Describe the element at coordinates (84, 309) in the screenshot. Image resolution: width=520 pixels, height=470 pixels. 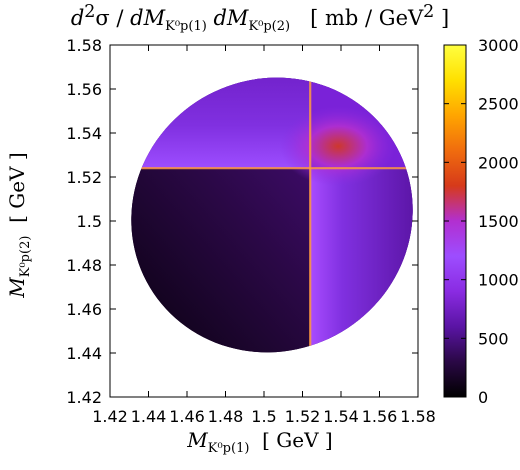
I see `y-tick-label: 1.46` at that location.